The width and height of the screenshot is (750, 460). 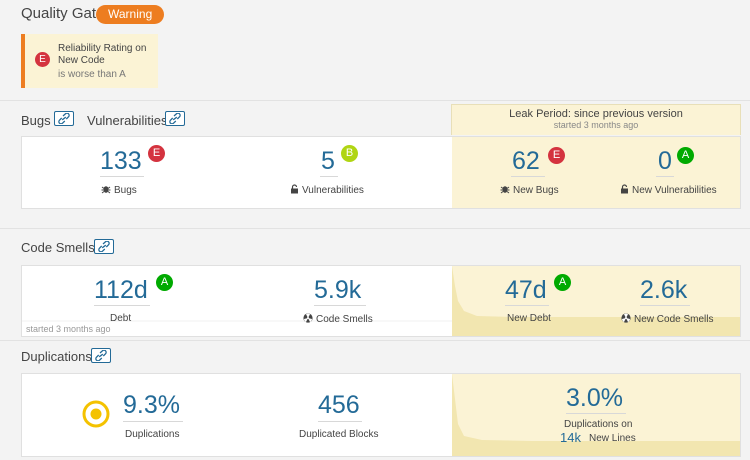 I want to click on duplications-link-button, so click(x=101, y=355).